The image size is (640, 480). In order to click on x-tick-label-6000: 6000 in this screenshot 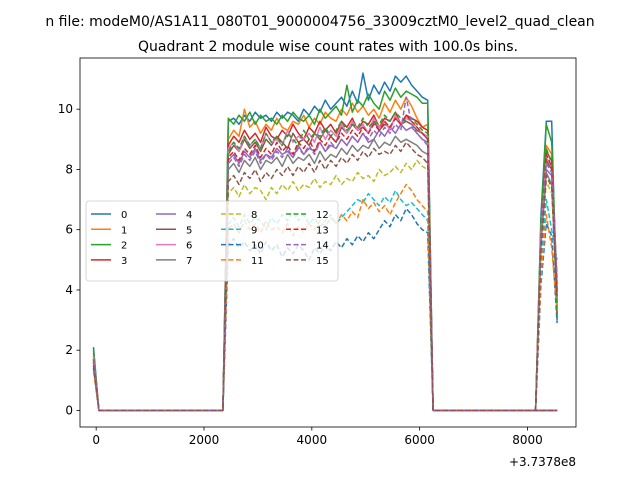, I will do `click(419, 440)`.